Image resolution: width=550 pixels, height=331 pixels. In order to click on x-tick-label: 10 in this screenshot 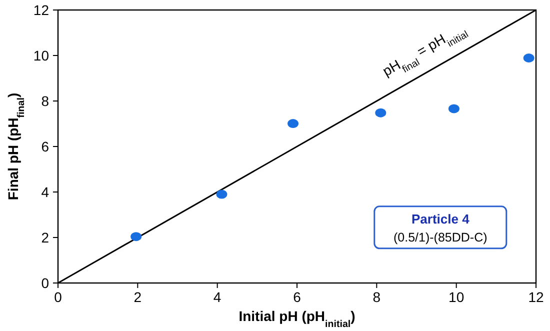, I will do `click(456, 297)`.